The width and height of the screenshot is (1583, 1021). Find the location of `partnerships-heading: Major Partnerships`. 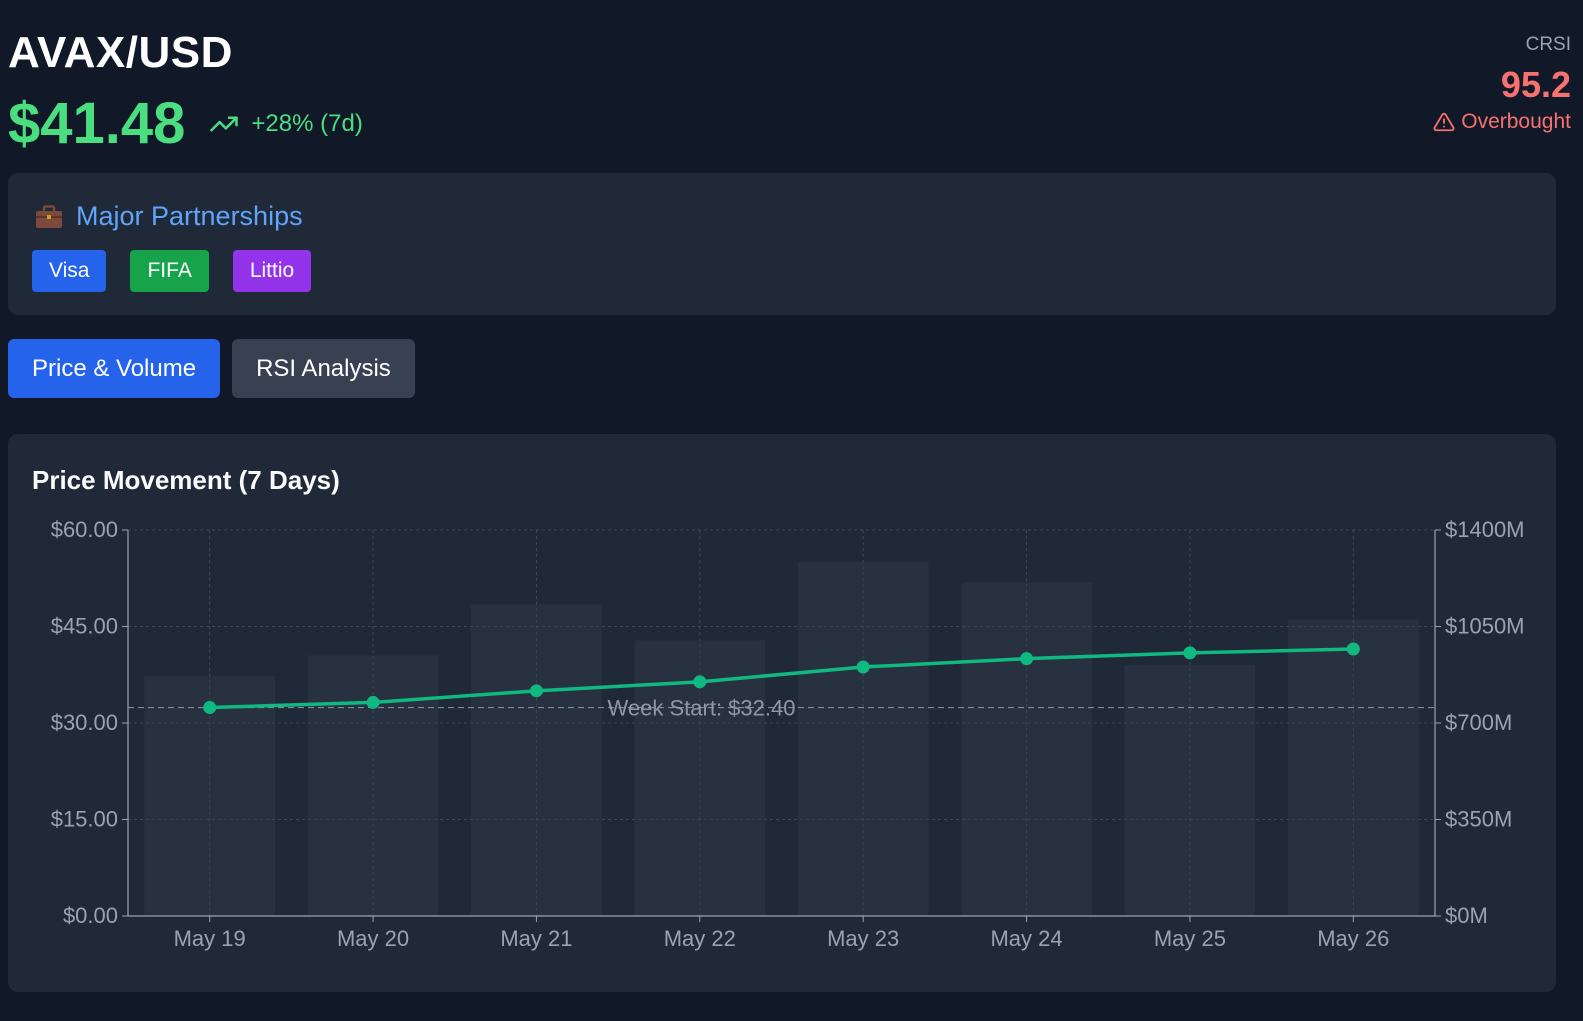

partnerships-heading: Major Partnerships is located at coordinates (168, 216).